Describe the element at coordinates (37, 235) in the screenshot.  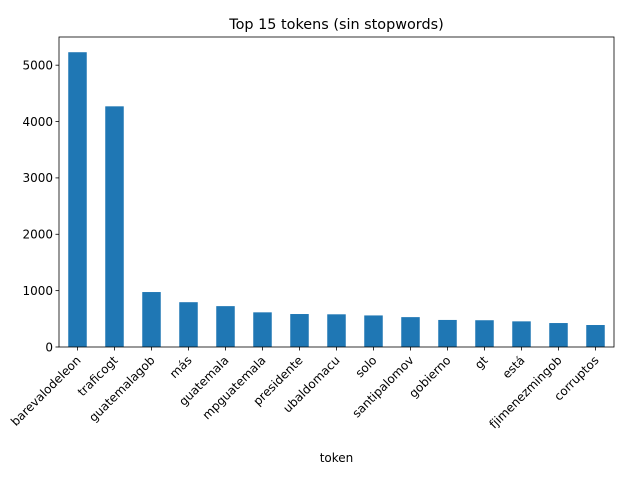
I see `y-tick-label-2: 2000` at that location.